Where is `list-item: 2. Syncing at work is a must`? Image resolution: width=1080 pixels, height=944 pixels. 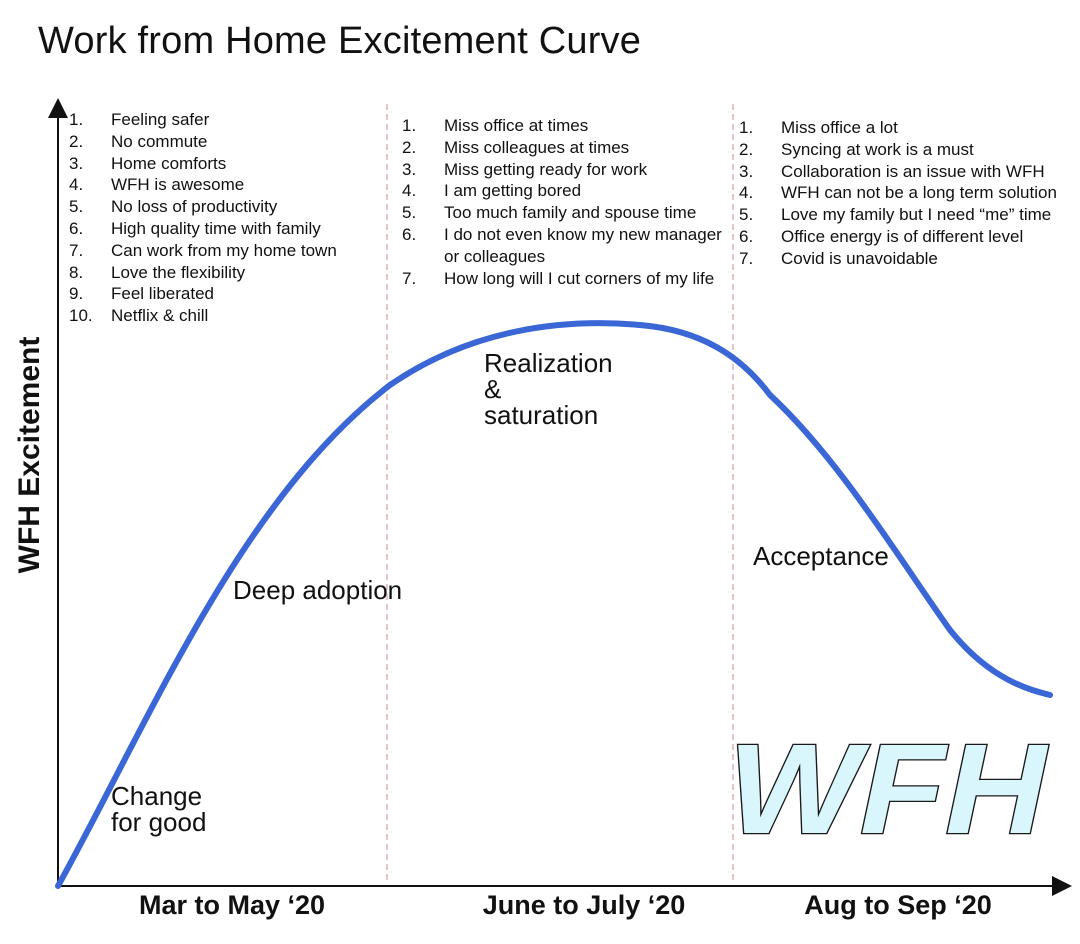 list-item: 2. Syncing at work is a must is located at coordinates (899, 150).